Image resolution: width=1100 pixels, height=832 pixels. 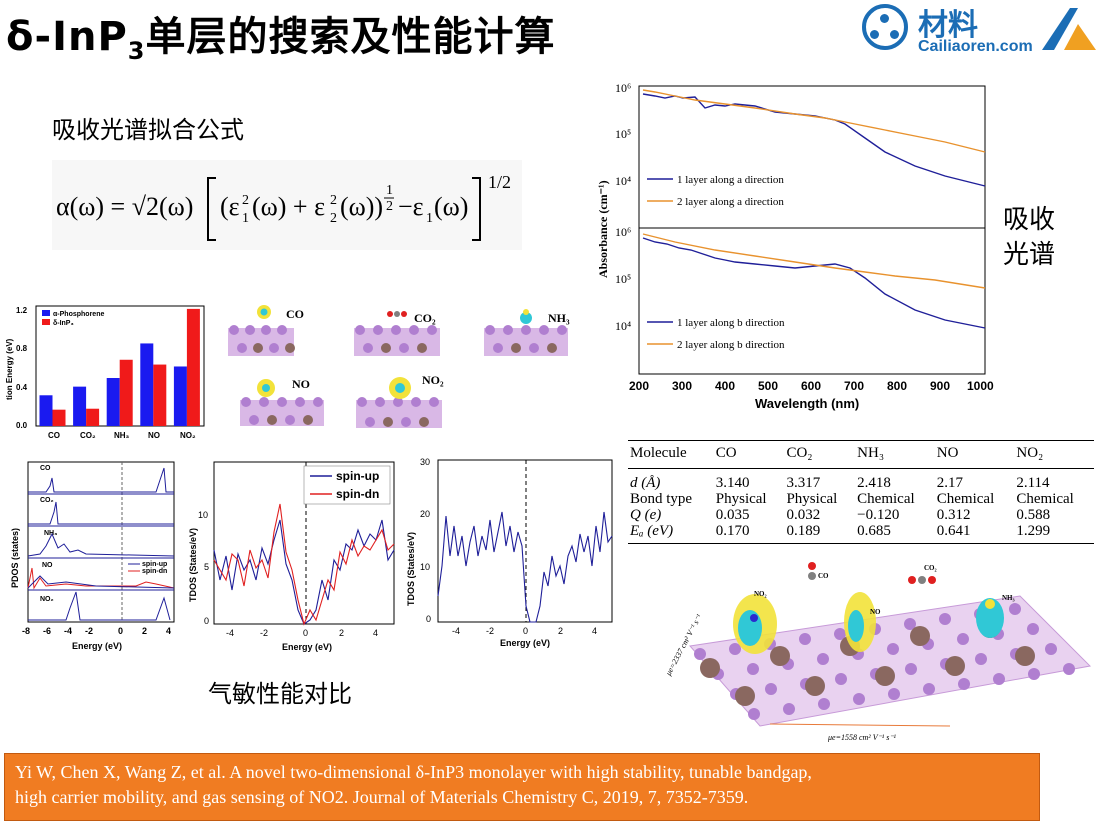 What do you see at coordinates (811, 386) in the screenshot?
I see `x-tick-600: 600` at bounding box center [811, 386].